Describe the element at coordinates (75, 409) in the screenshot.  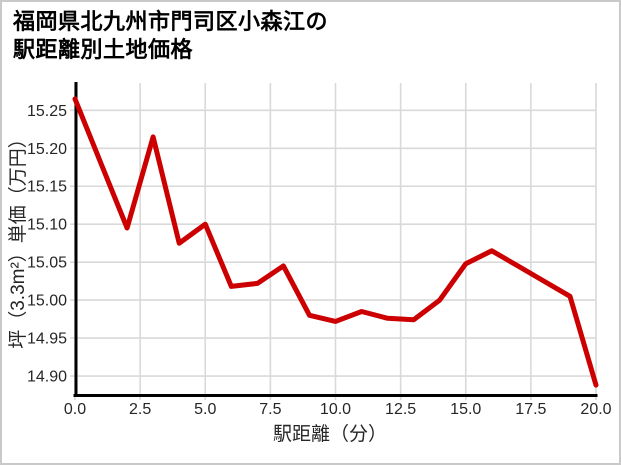
I see `x-axis-tick-label: 0.0` at that location.